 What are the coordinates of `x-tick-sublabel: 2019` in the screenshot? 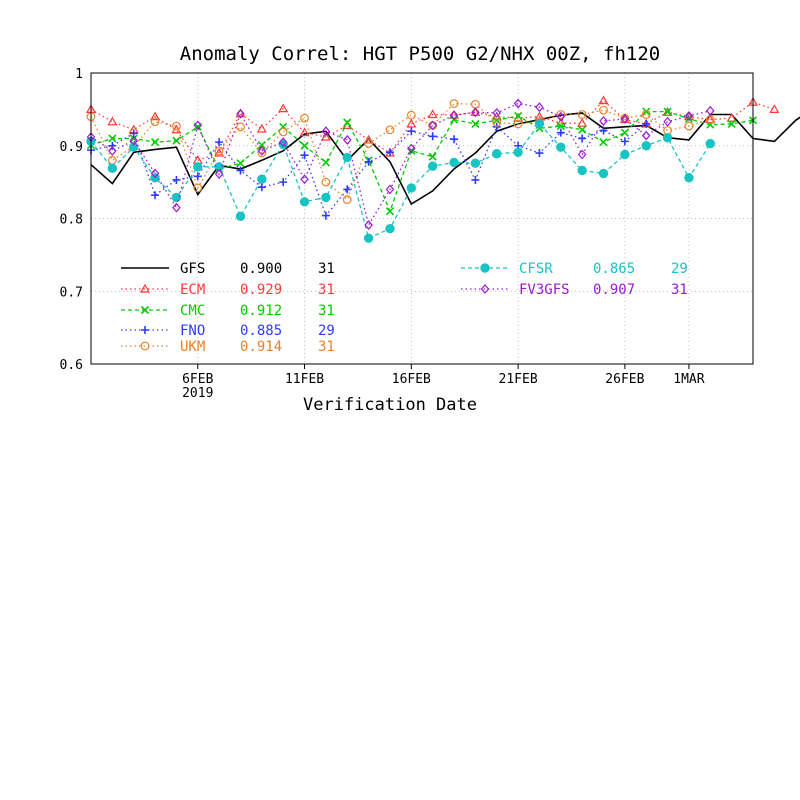 It's located at (197, 393).